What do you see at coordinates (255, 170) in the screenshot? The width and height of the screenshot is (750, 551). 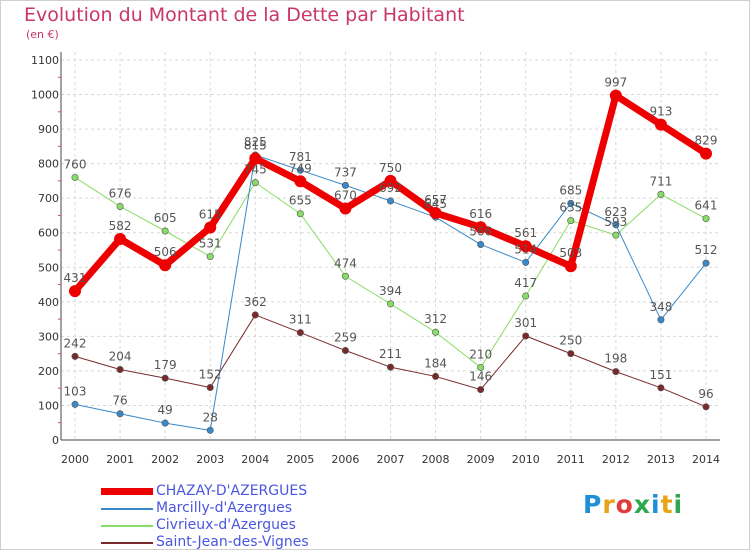 I see `data-label: 745` at bounding box center [255, 170].